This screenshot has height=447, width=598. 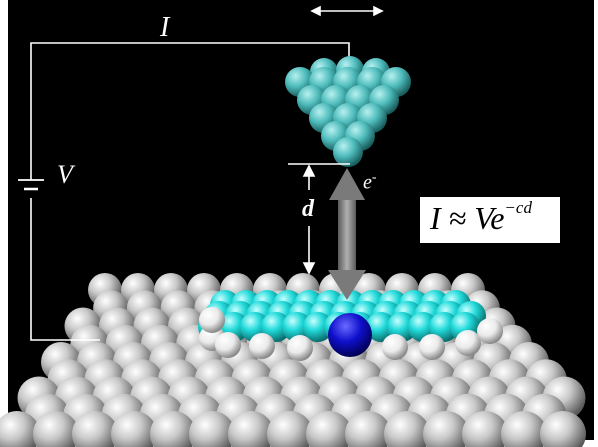 What do you see at coordinates (347, 11) in the screenshot?
I see `double-arrow-icon` at bounding box center [347, 11].